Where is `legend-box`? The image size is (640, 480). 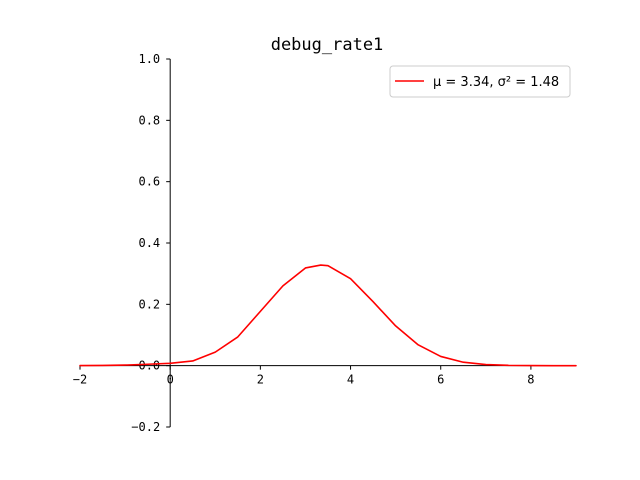 legend-box is located at coordinates (480, 81).